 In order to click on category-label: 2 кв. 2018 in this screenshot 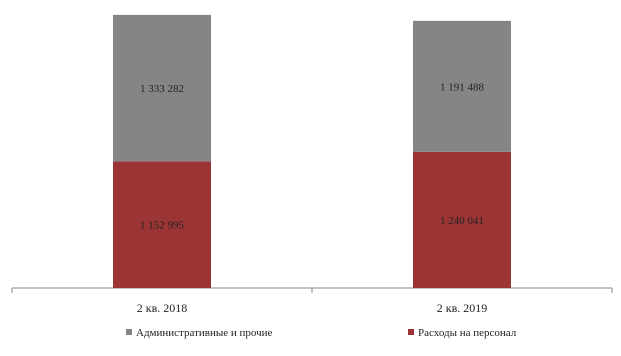, I will do `click(162, 308)`.